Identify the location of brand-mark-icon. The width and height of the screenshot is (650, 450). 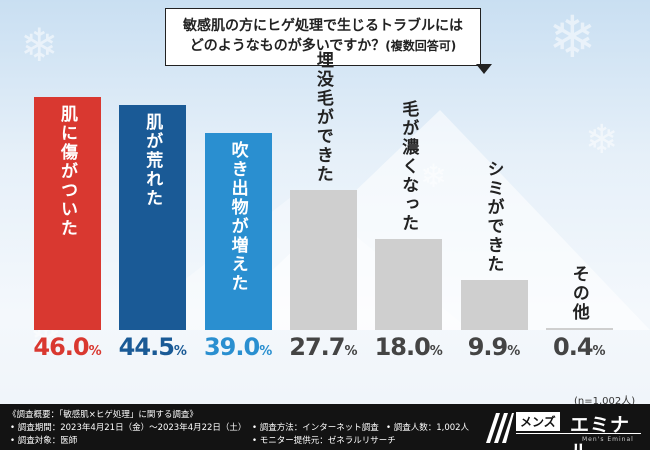
(500, 428).